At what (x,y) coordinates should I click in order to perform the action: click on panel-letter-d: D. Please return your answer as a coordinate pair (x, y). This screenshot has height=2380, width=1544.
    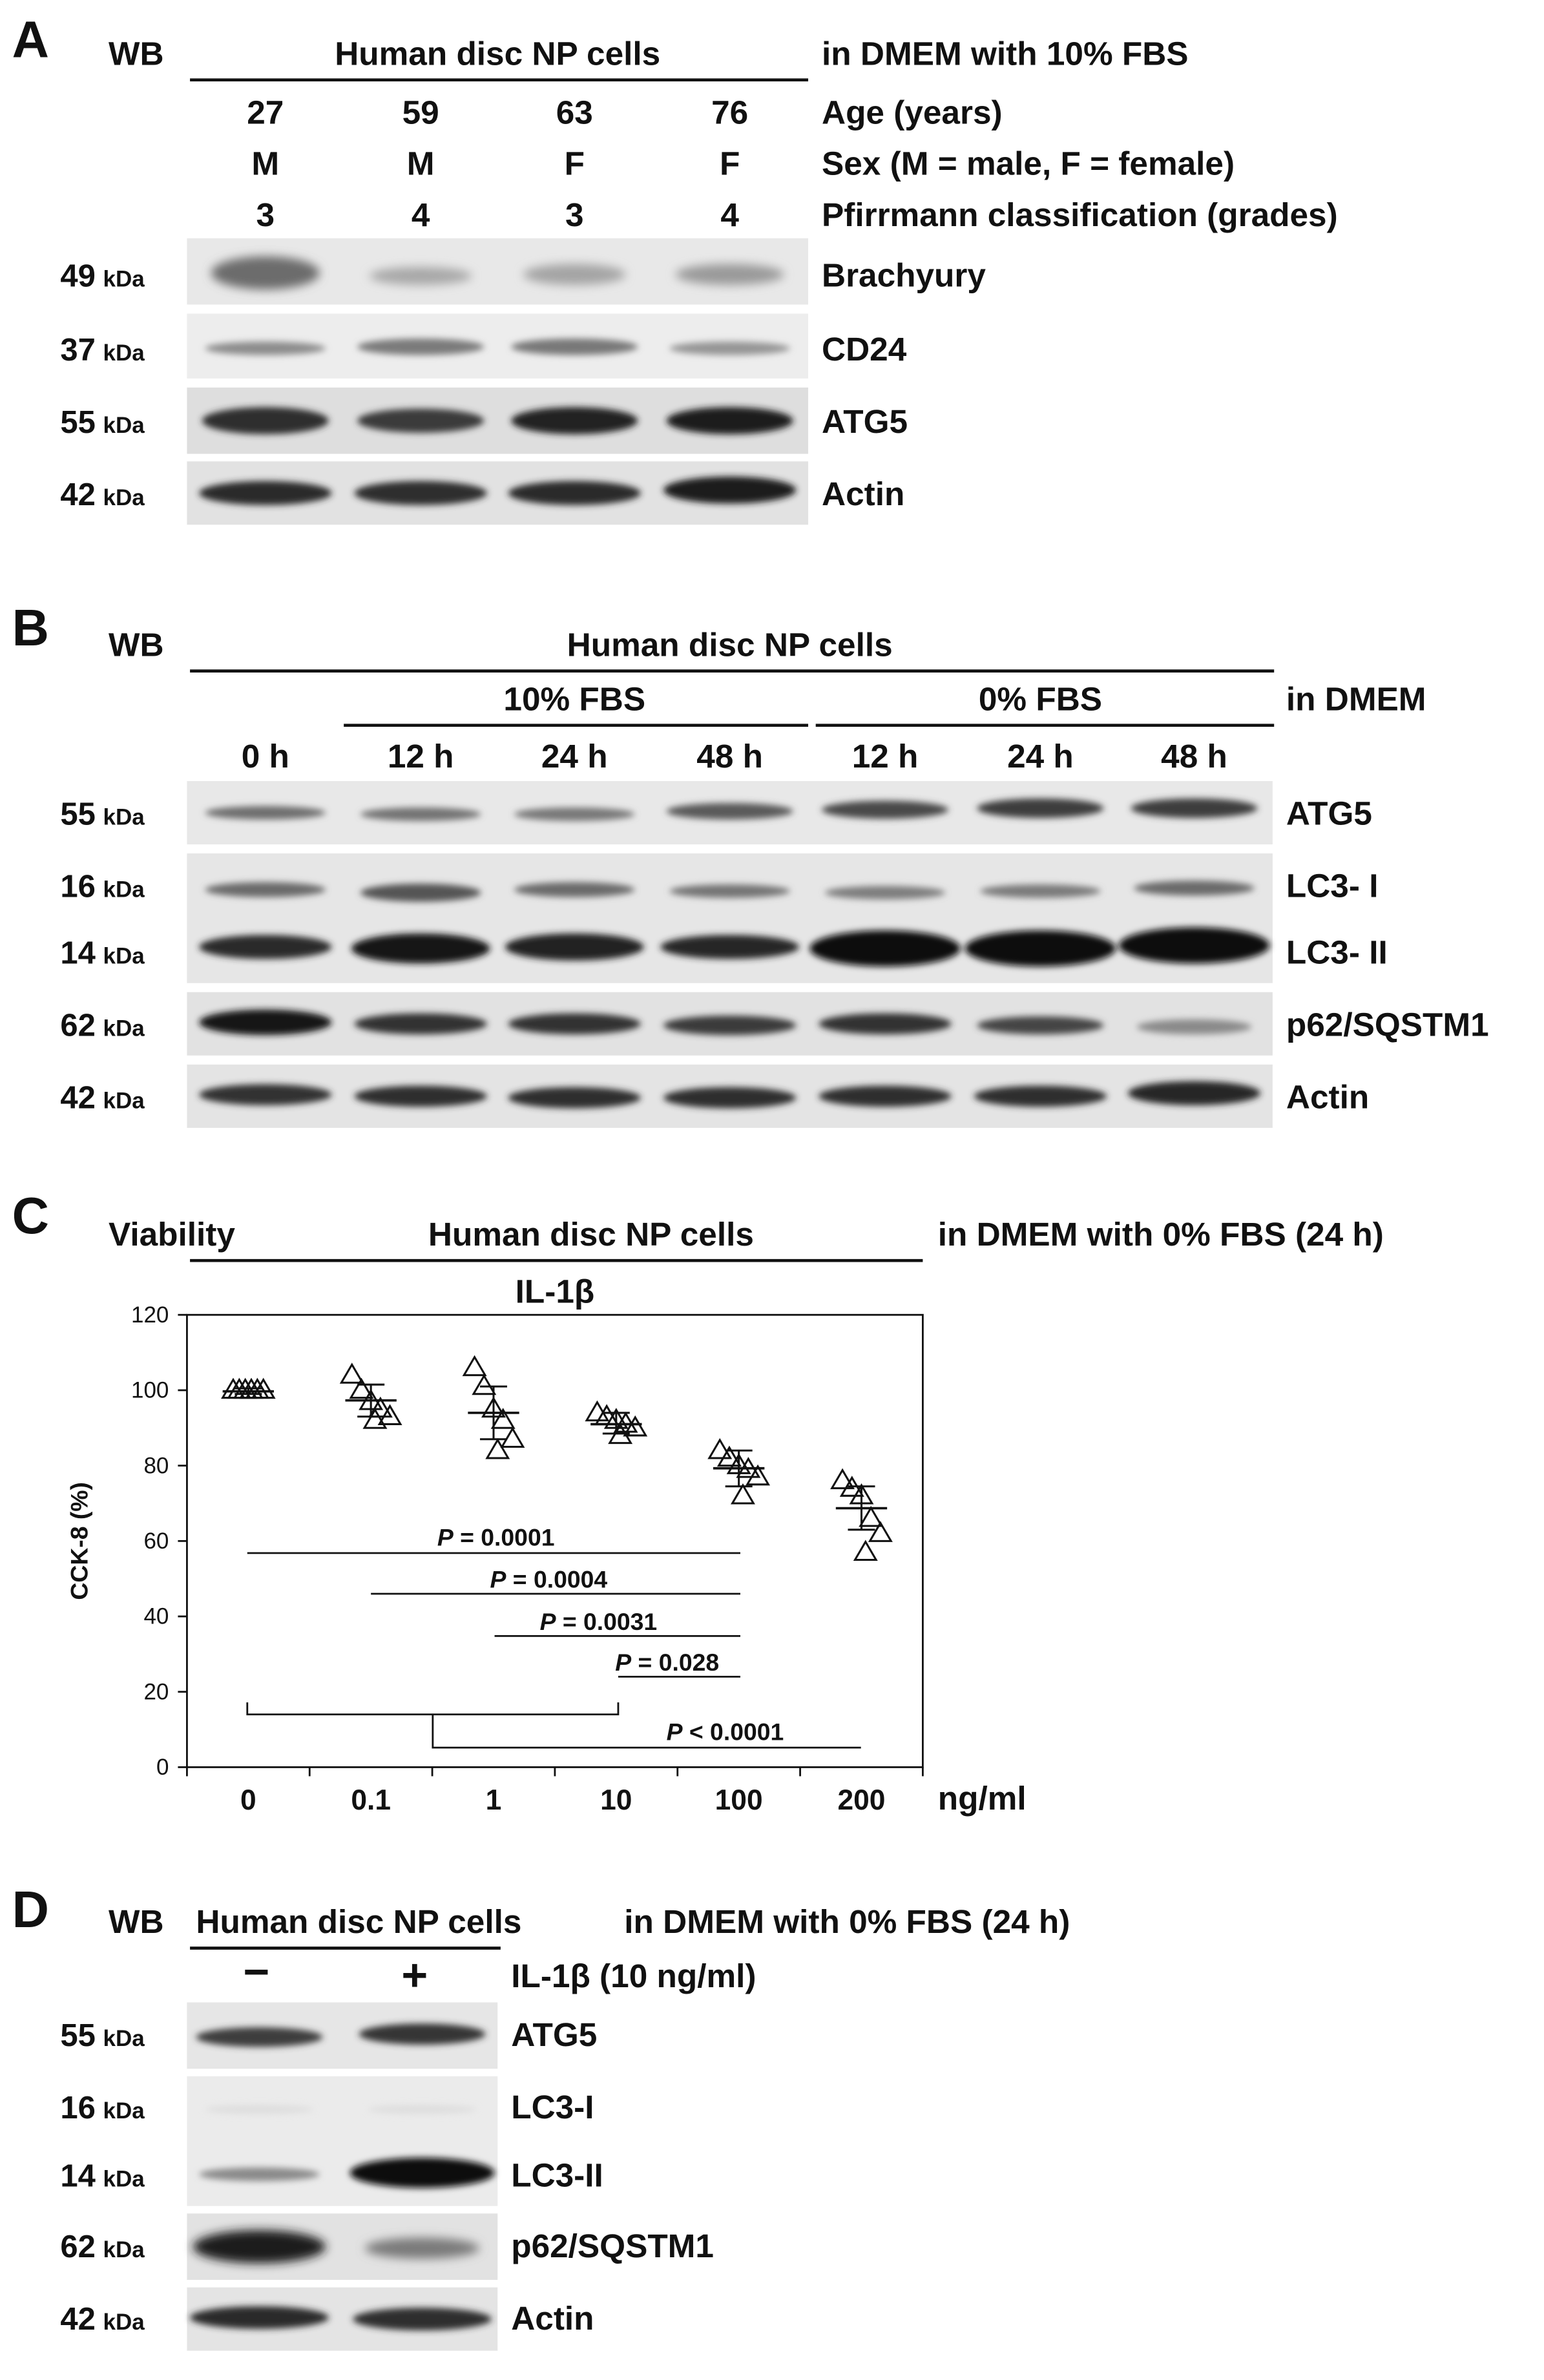
    Looking at the image, I should click on (30, 1909).